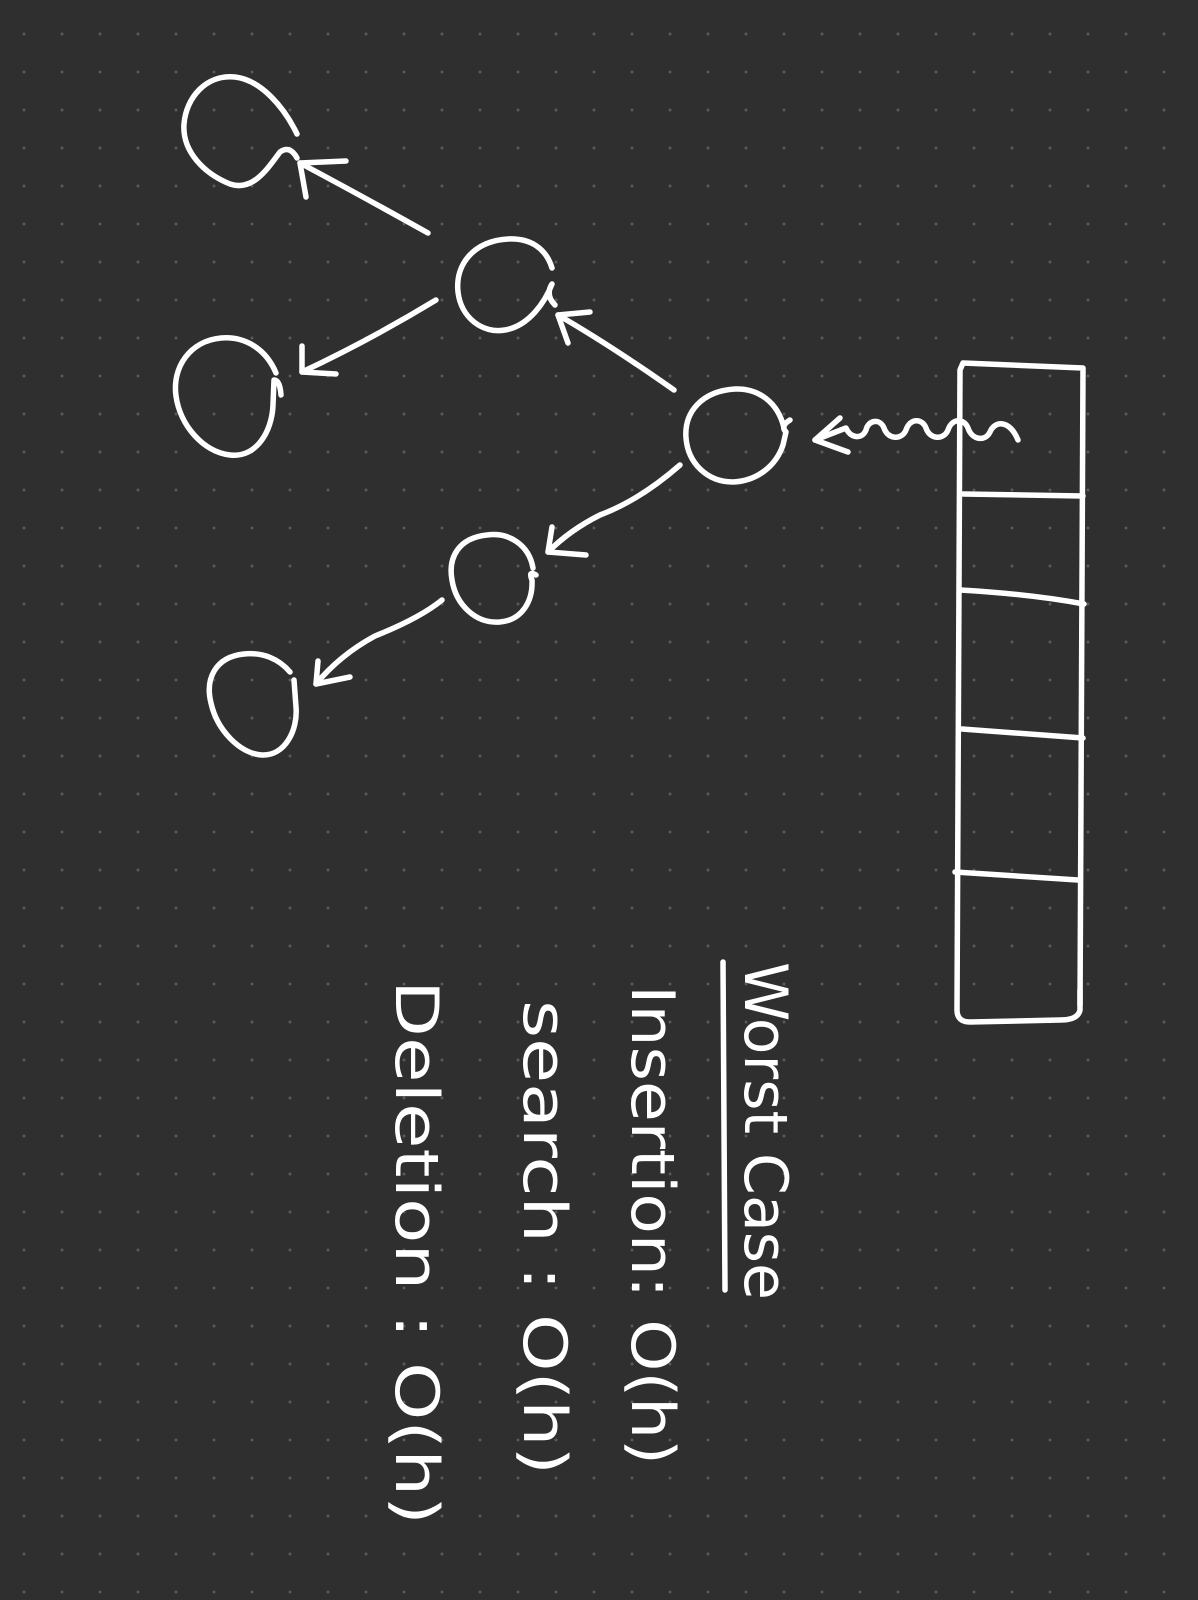  What do you see at coordinates (738, 435) in the screenshot?
I see `tree-node-root` at bounding box center [738, 435].